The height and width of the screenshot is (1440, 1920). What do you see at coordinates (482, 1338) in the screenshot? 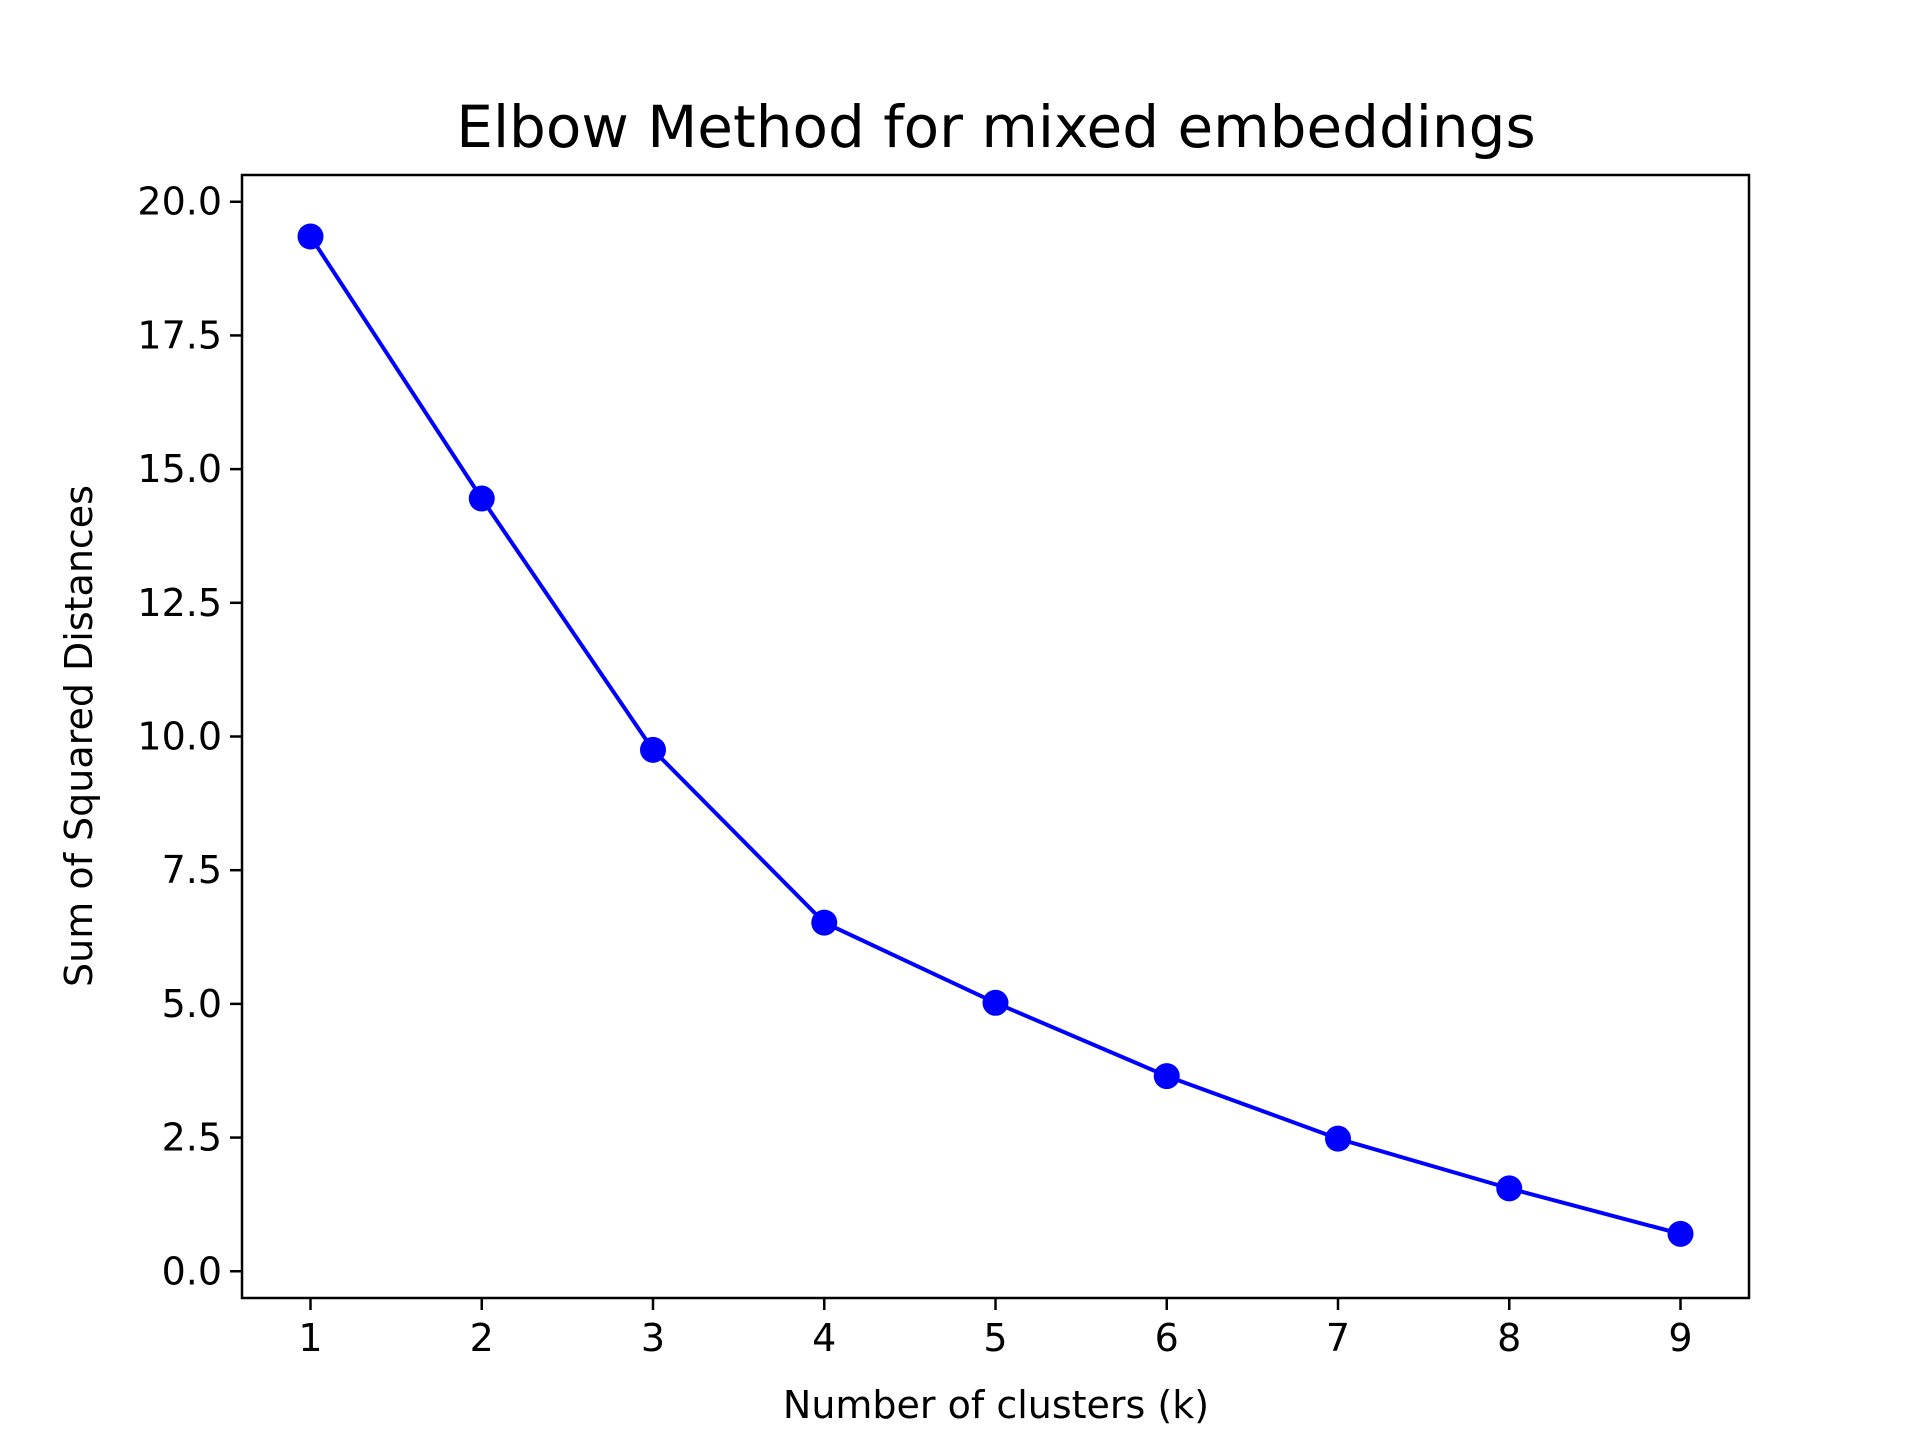
I see `x-tick-label: 2` at bounding box center [482, 1338].